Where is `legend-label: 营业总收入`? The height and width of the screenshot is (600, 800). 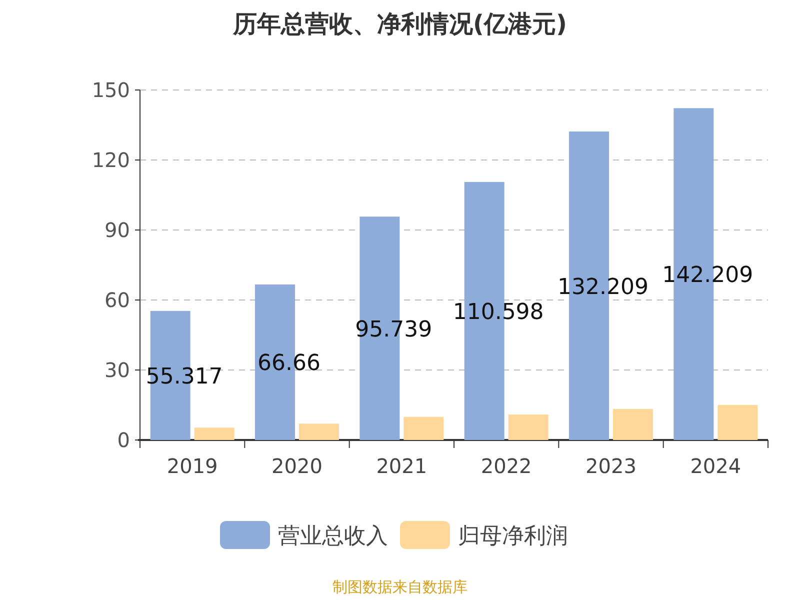 legend-label: 营业总收入 is located at coordinates (333, 536).